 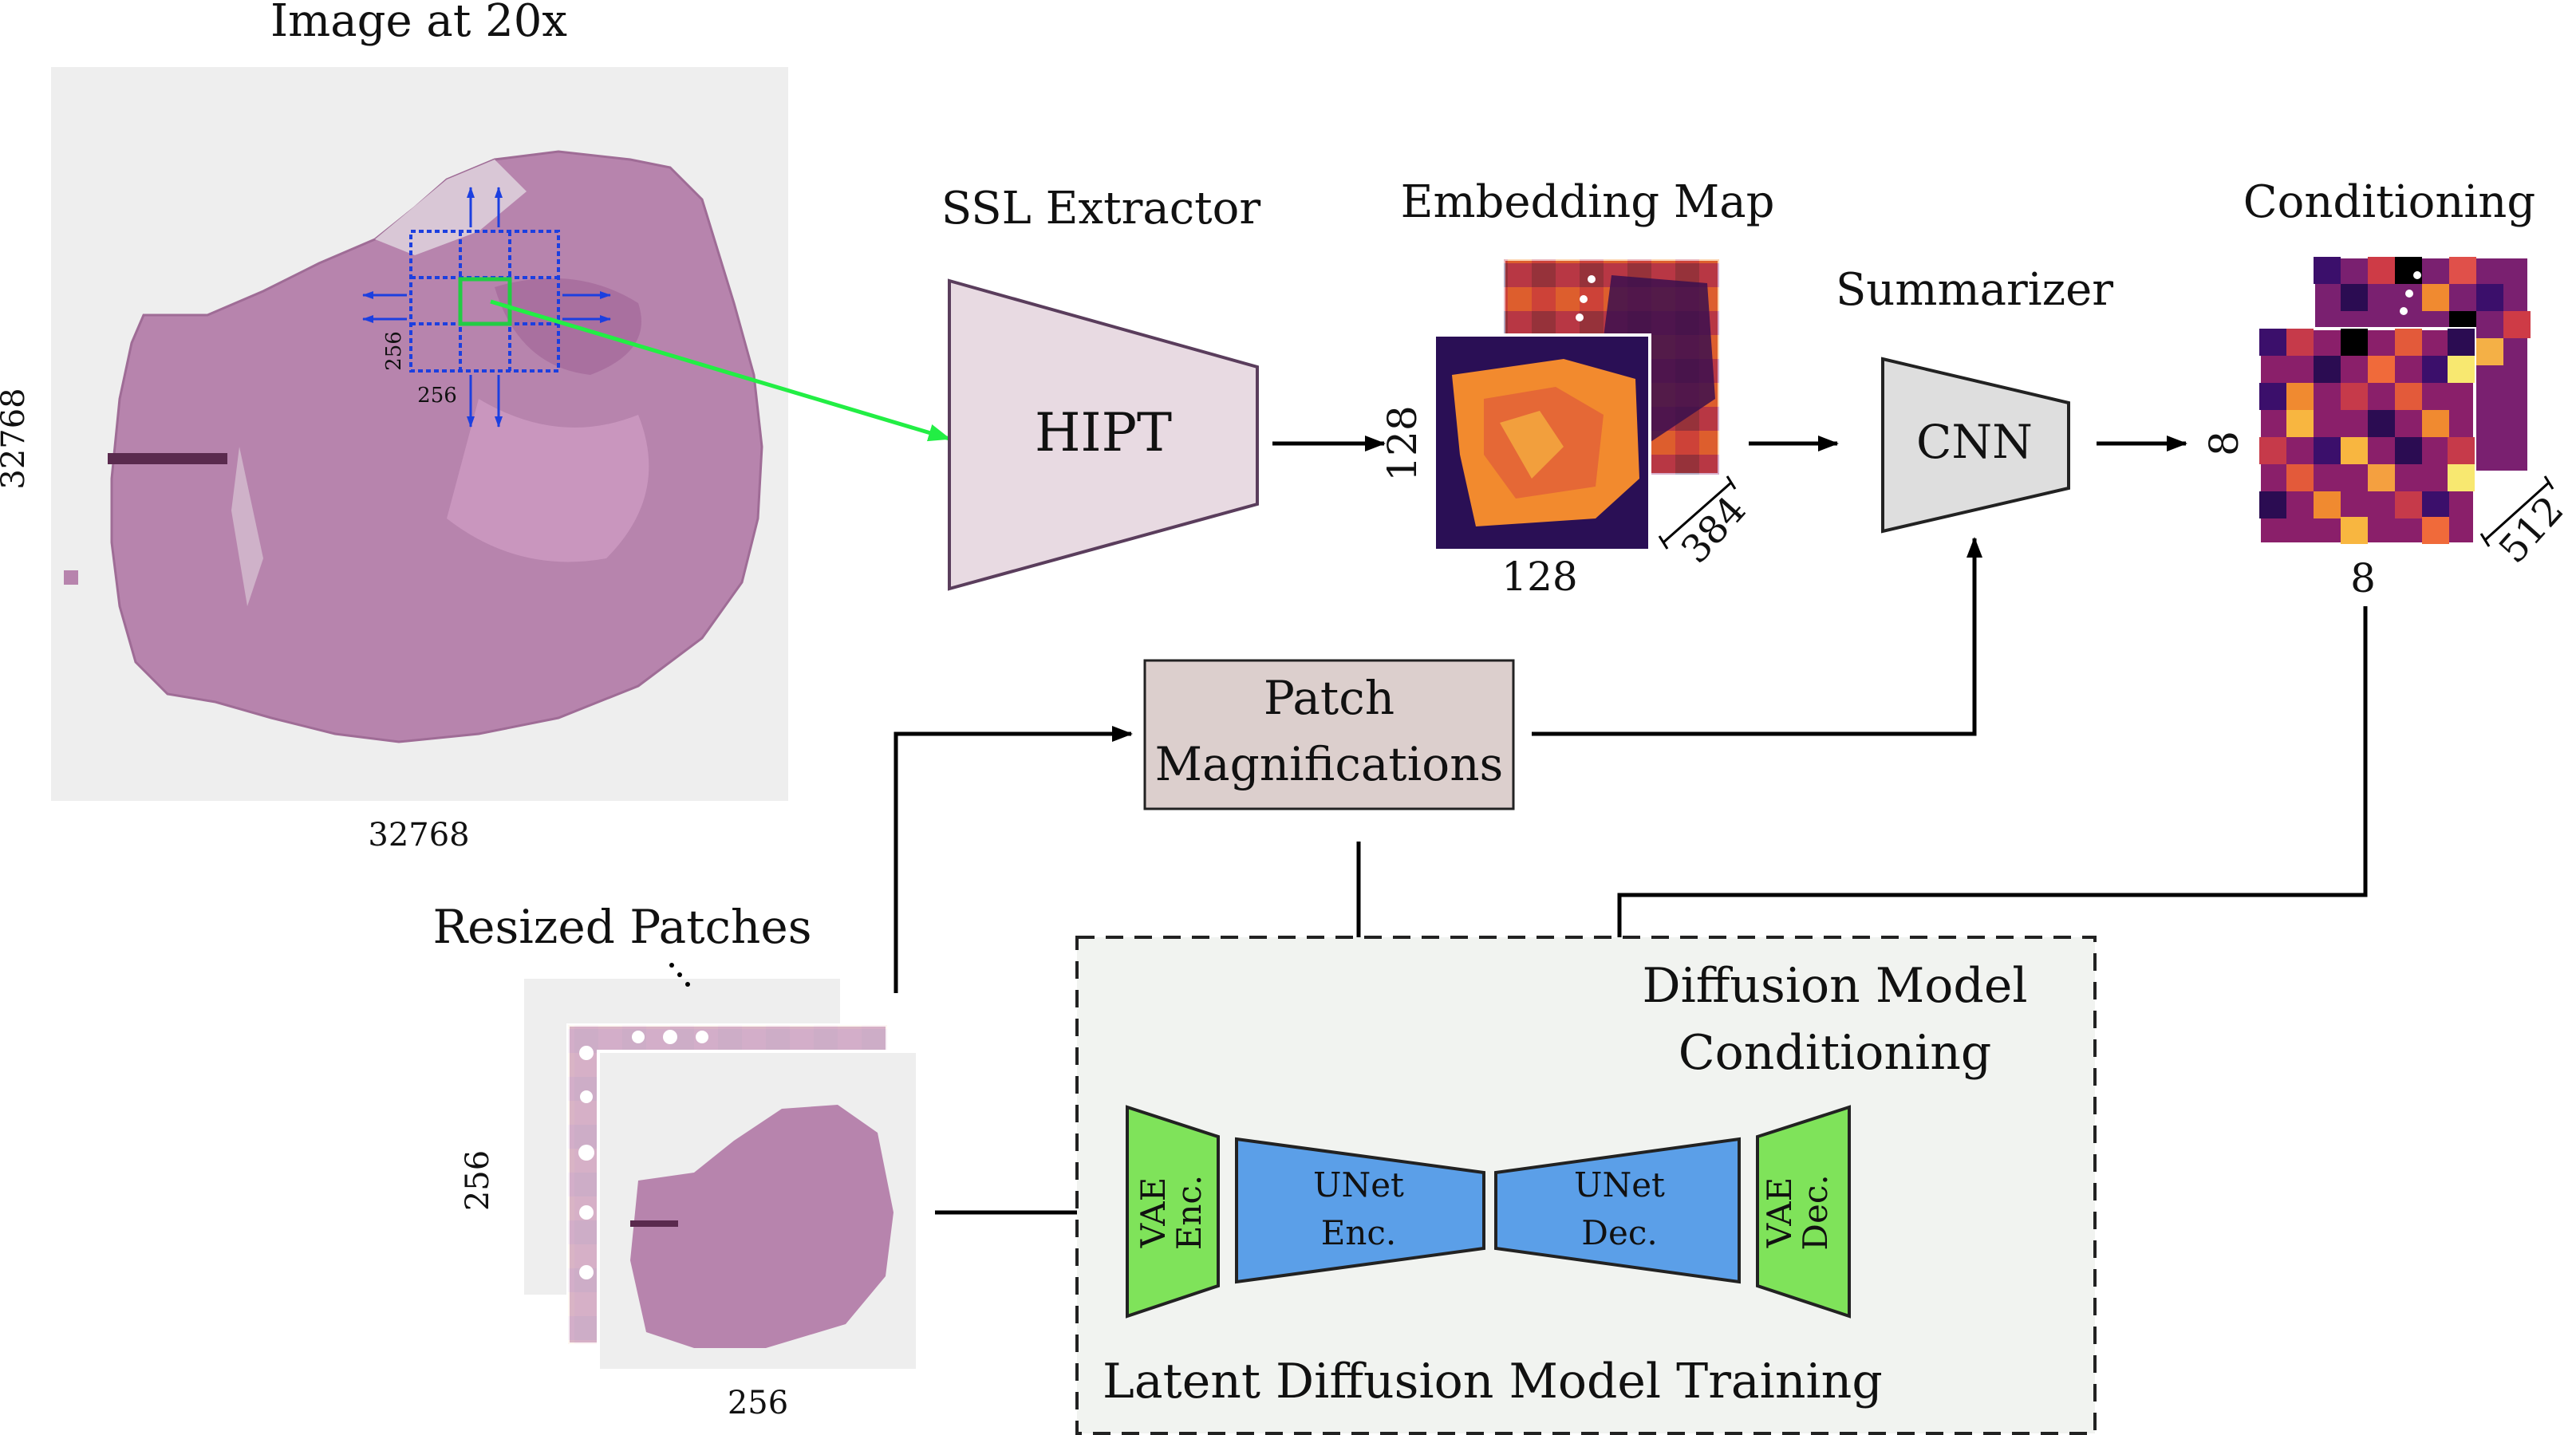 What do you see at coordinates (1329, 735) in the screenshot?
I see `magnifications-block` at bounding box center [1329, 735].